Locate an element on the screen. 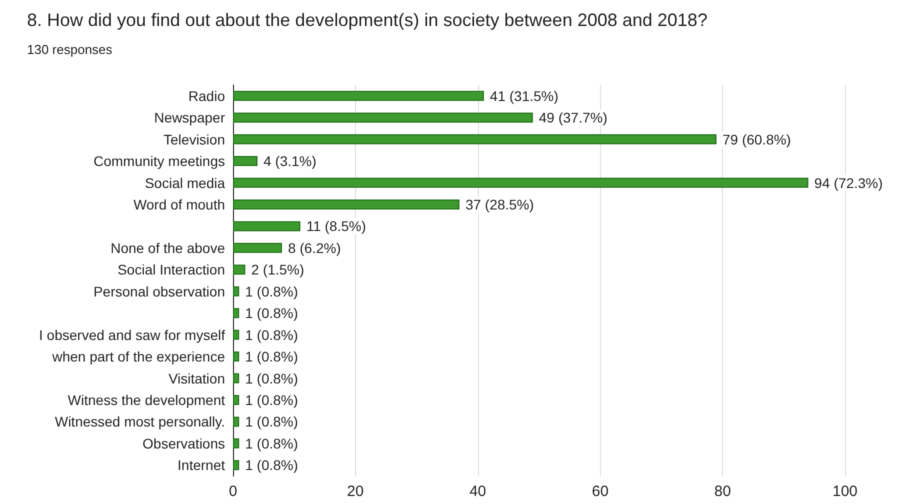  y-tick-label: None of the above is located at coordinates (168, 248).